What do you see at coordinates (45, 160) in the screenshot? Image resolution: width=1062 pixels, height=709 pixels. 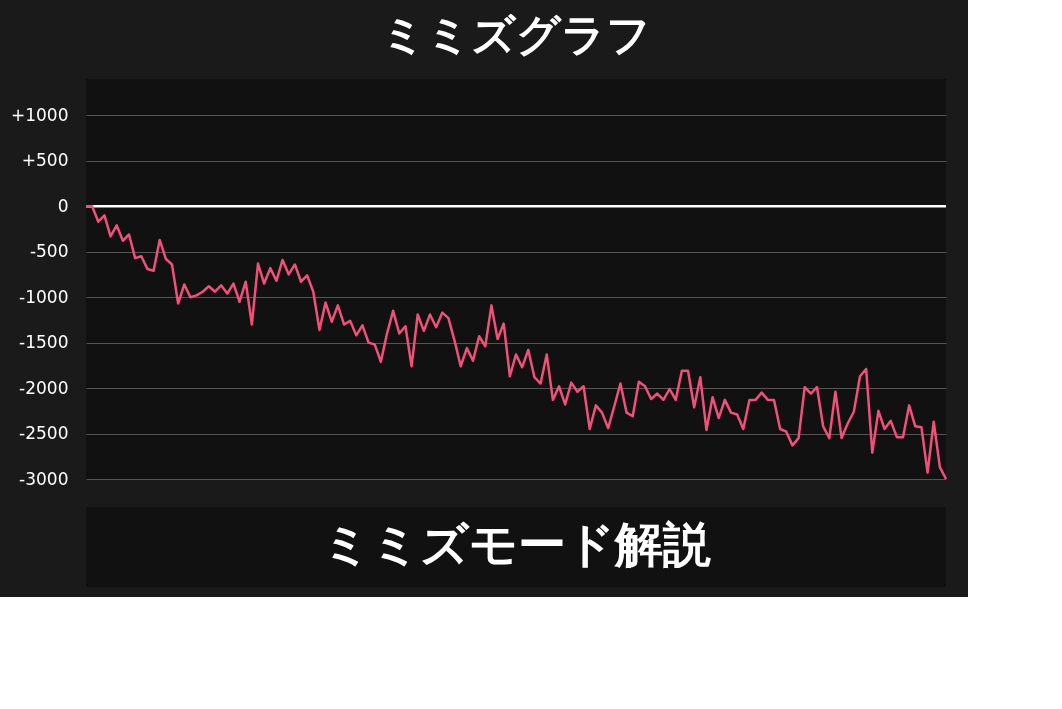 I see `y-tick-label: +500` at bounding box center [45, 160].